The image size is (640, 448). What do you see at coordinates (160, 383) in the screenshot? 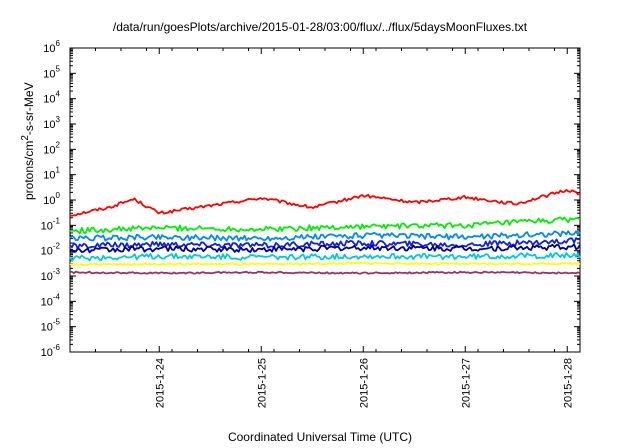
I see `x-tick-label: 2015-1-24` at bounding box center [160, 383].